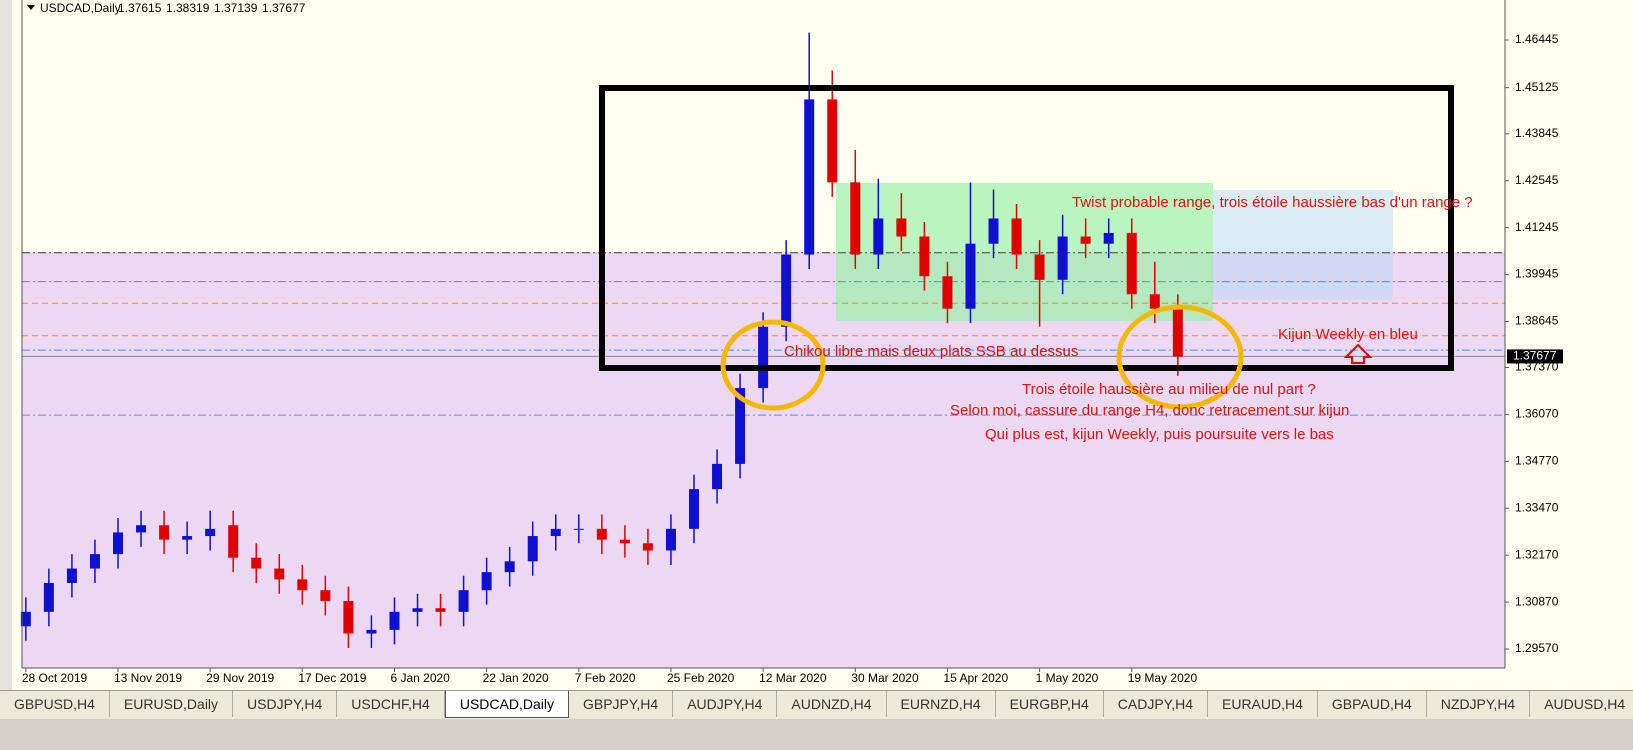 The height and width of the screenshot is (750, 1633). Describe the element at coordinates (1537, 554) in the screenshot. I see `y-tick-label: 1.32170` at that location.